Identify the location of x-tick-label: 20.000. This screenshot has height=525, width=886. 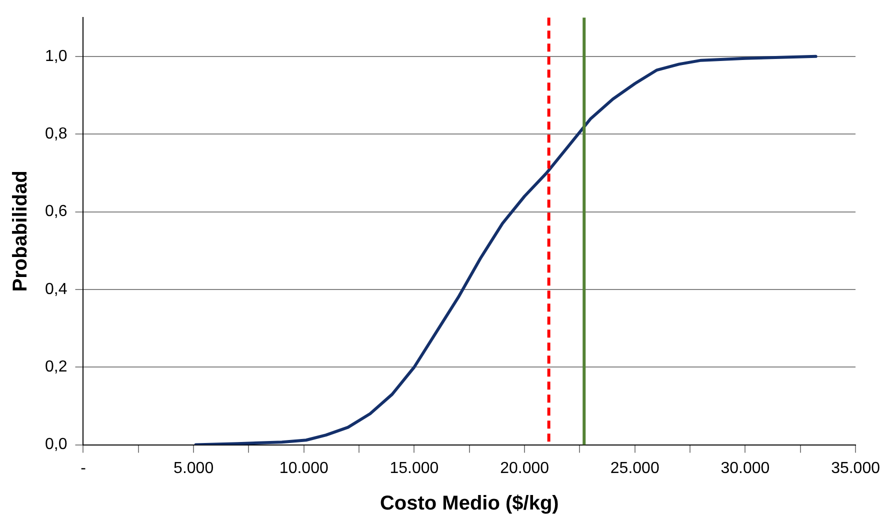
(525, 468).